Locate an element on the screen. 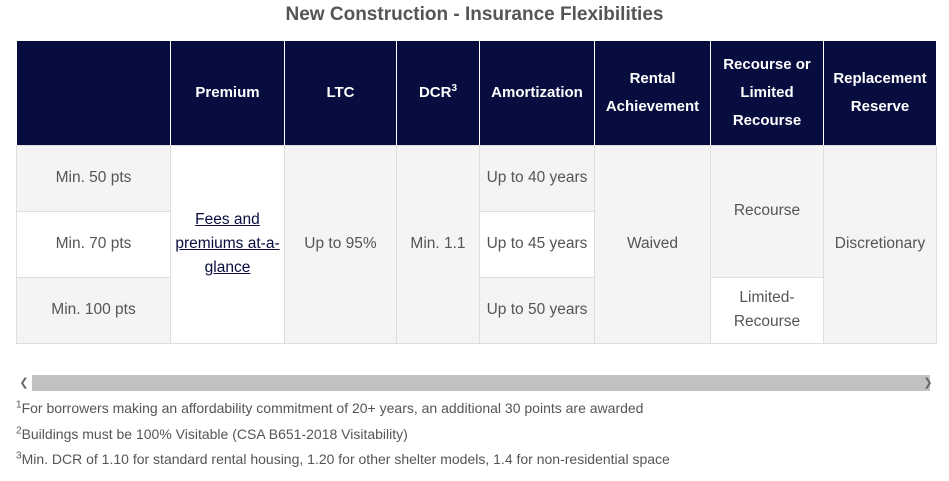 Image resolution: width=949 pixels, height=481 pixels. dcr-cell: Min. 1.1 is located at coordinates (438, 244).